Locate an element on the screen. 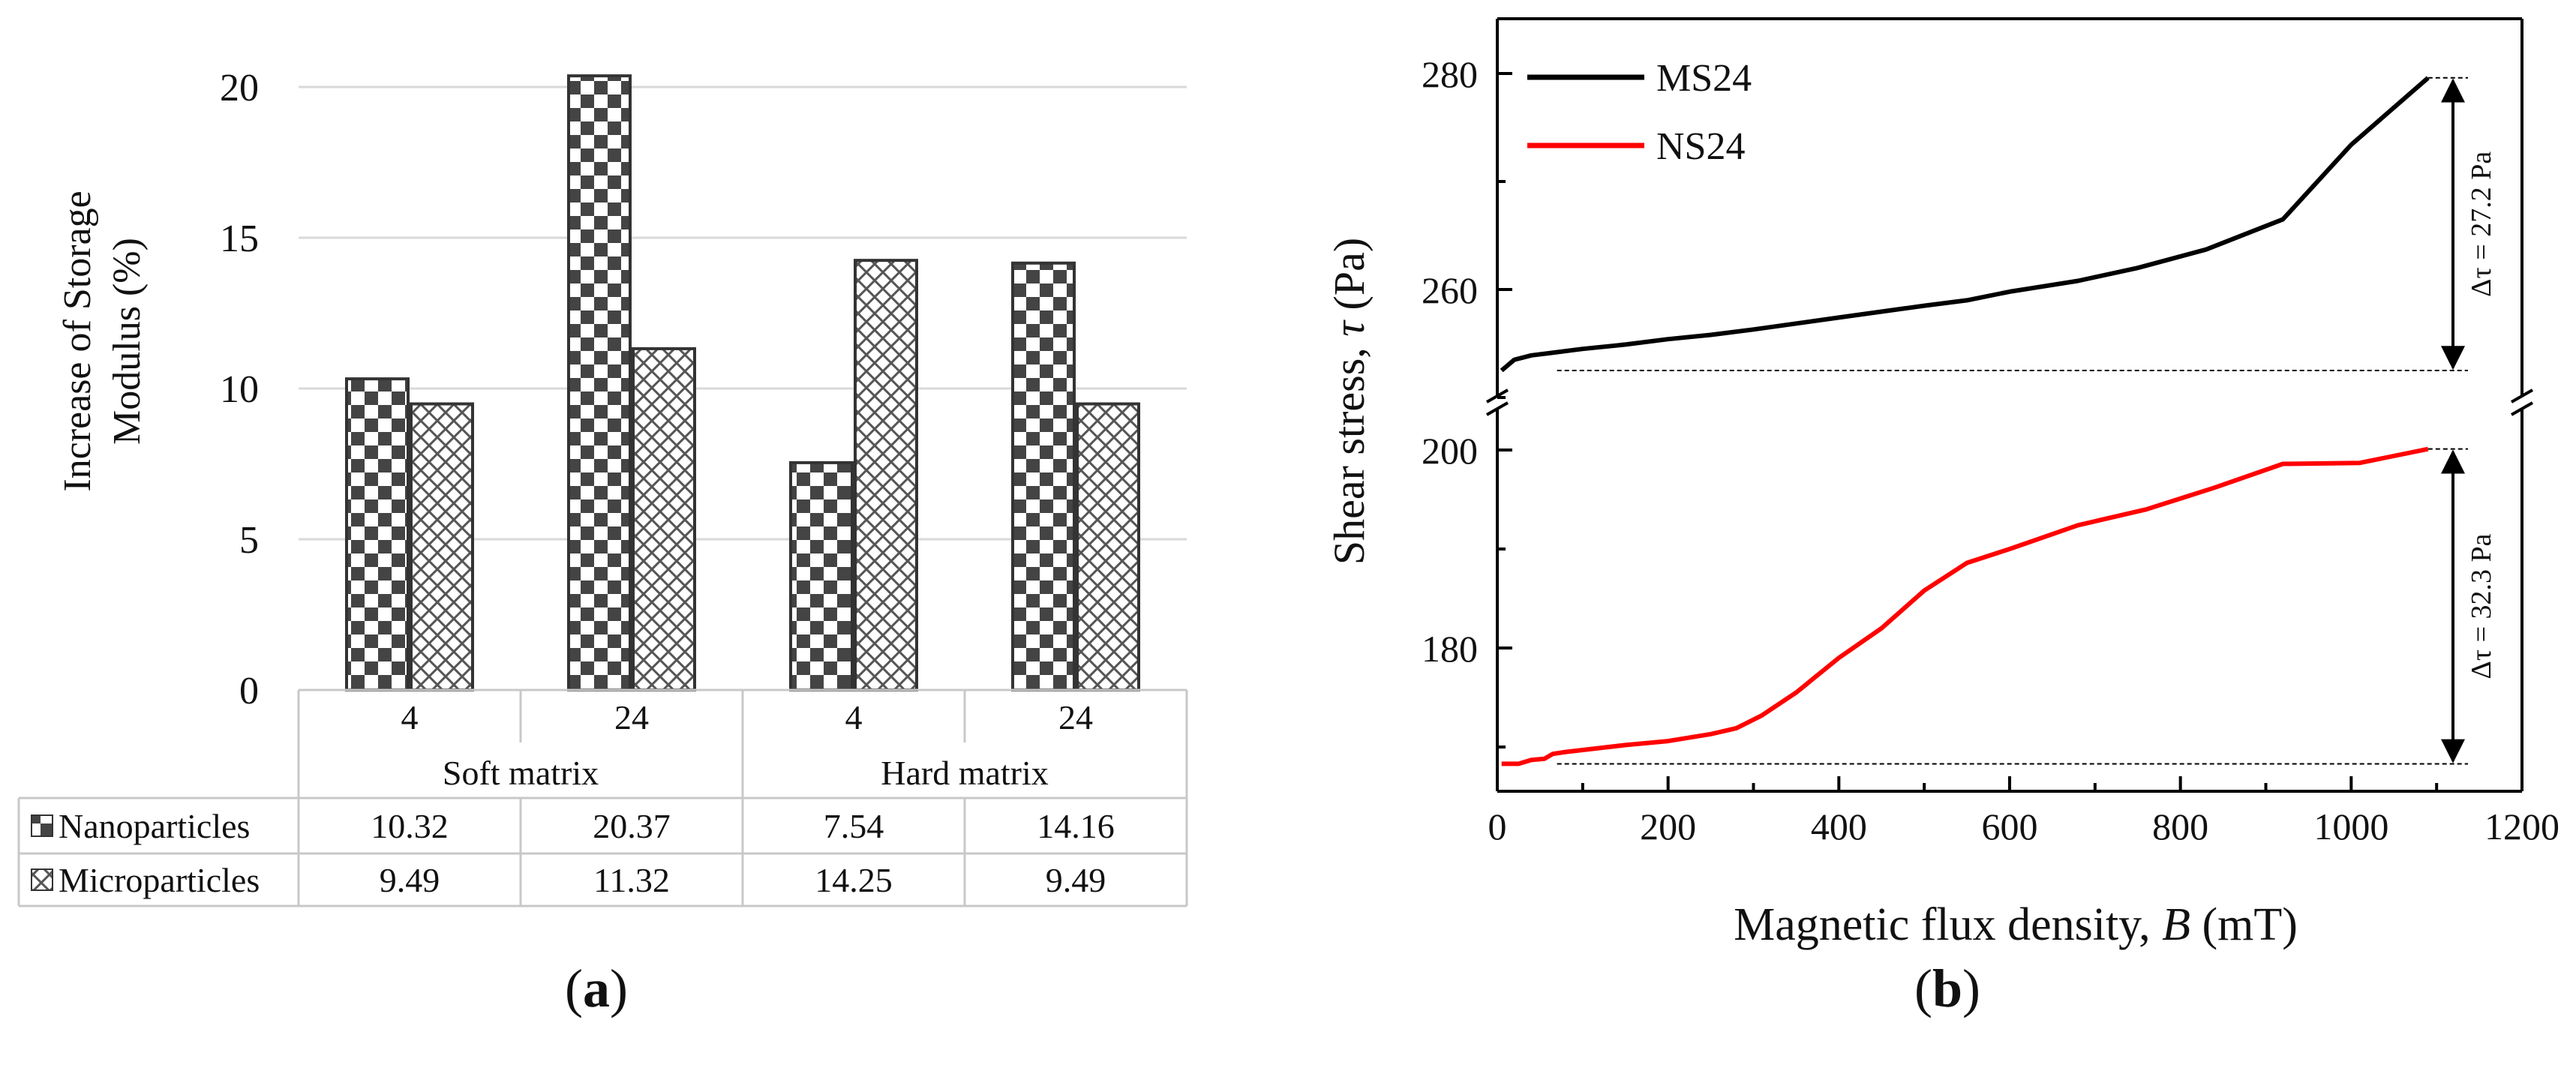 The height and width of the screenshot is (1068, 2576). x-tick-label: 800 is located at coordinates (2180, 827).